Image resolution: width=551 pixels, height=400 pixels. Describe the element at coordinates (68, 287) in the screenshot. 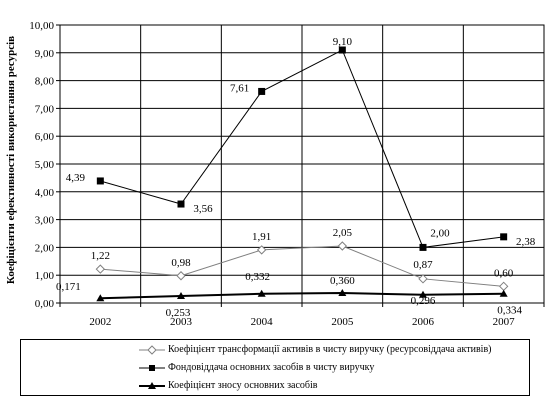

I see `data-label: 0,171` at that location.